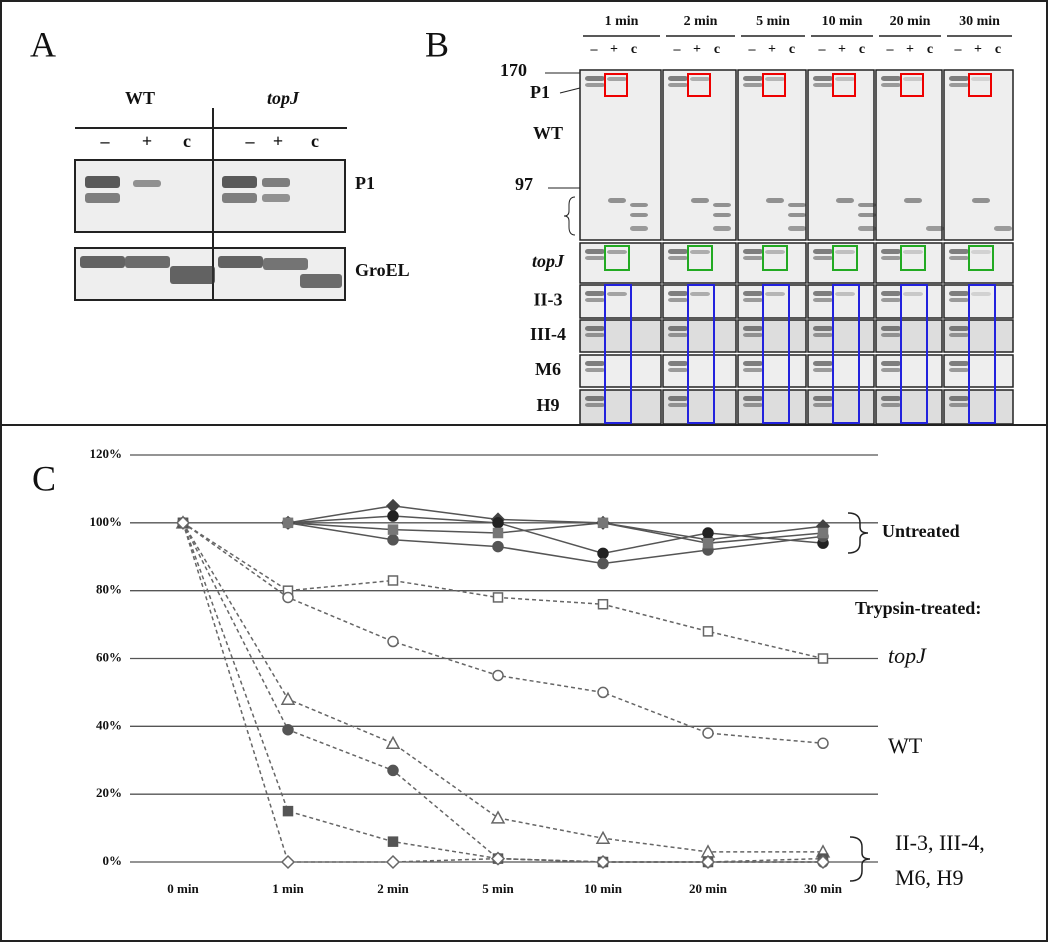 The width and height of the screenshot is (1050, 944). What do you see at coordinates (43, 44) in the screenshot?
I see `panel-label: A` at bounding box center [43, 44].